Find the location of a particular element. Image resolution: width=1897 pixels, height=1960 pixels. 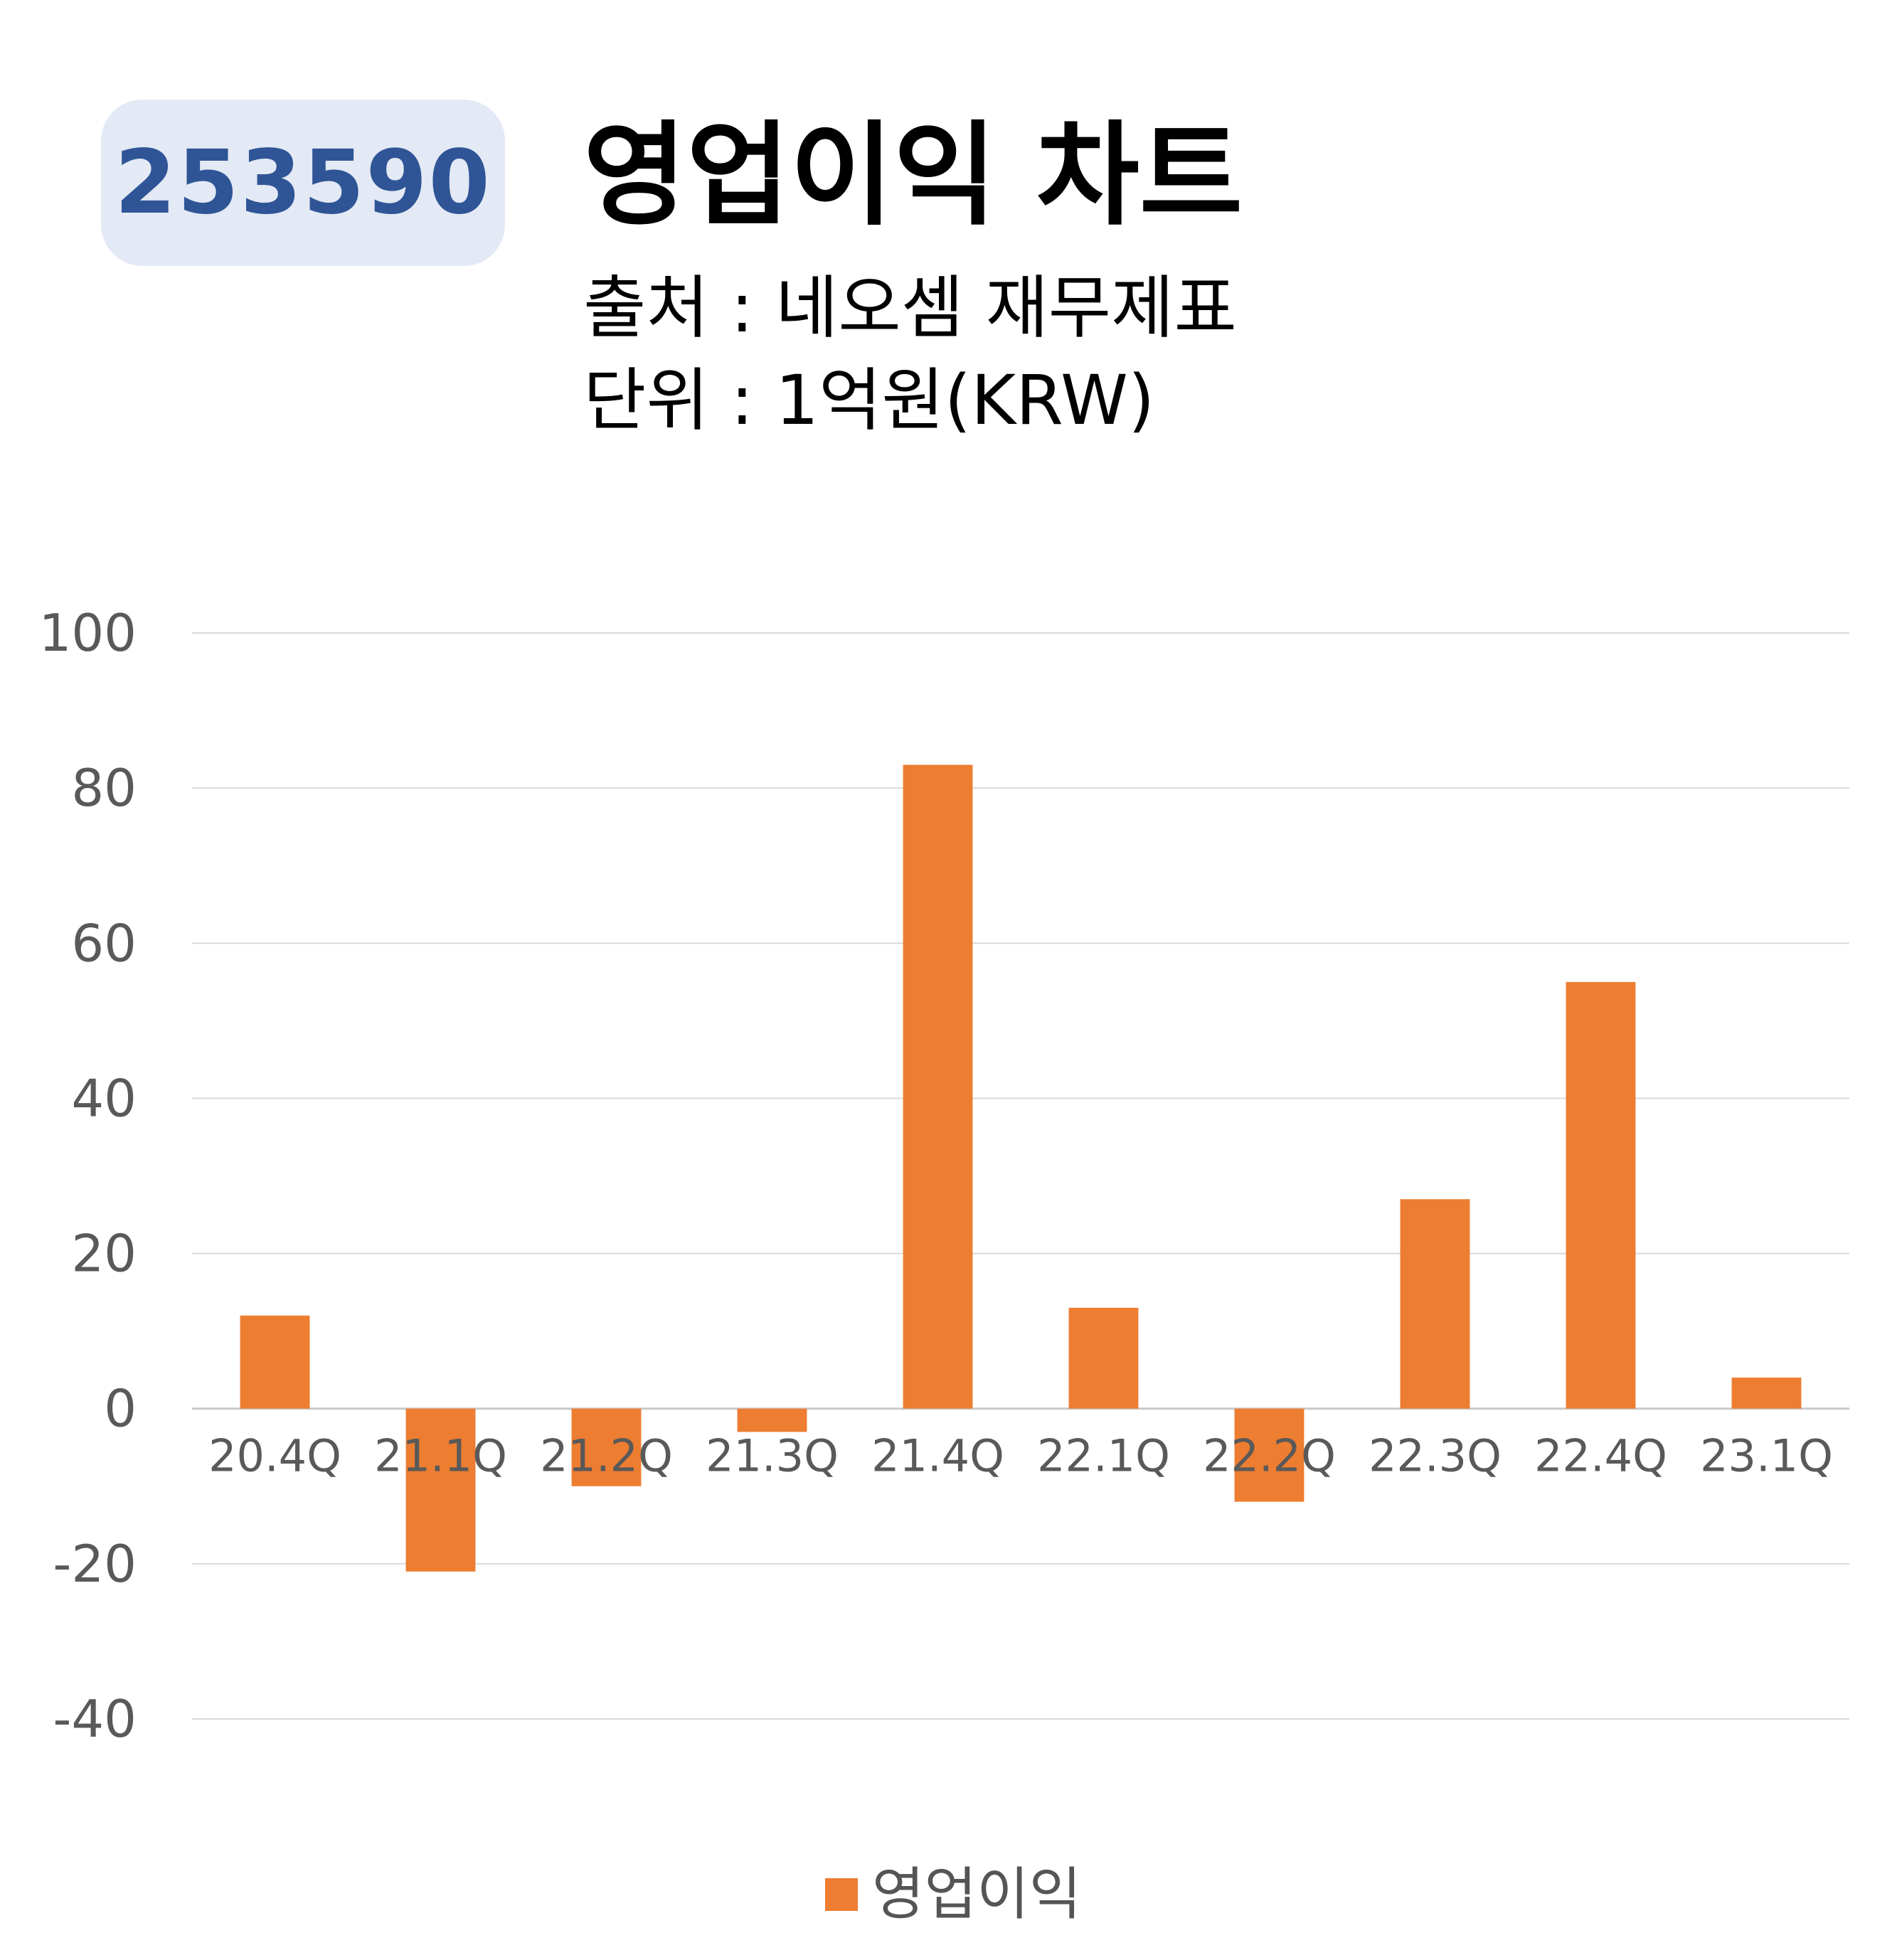

x-tick-label: 21.2Q is located at coordinates (607, 1456).